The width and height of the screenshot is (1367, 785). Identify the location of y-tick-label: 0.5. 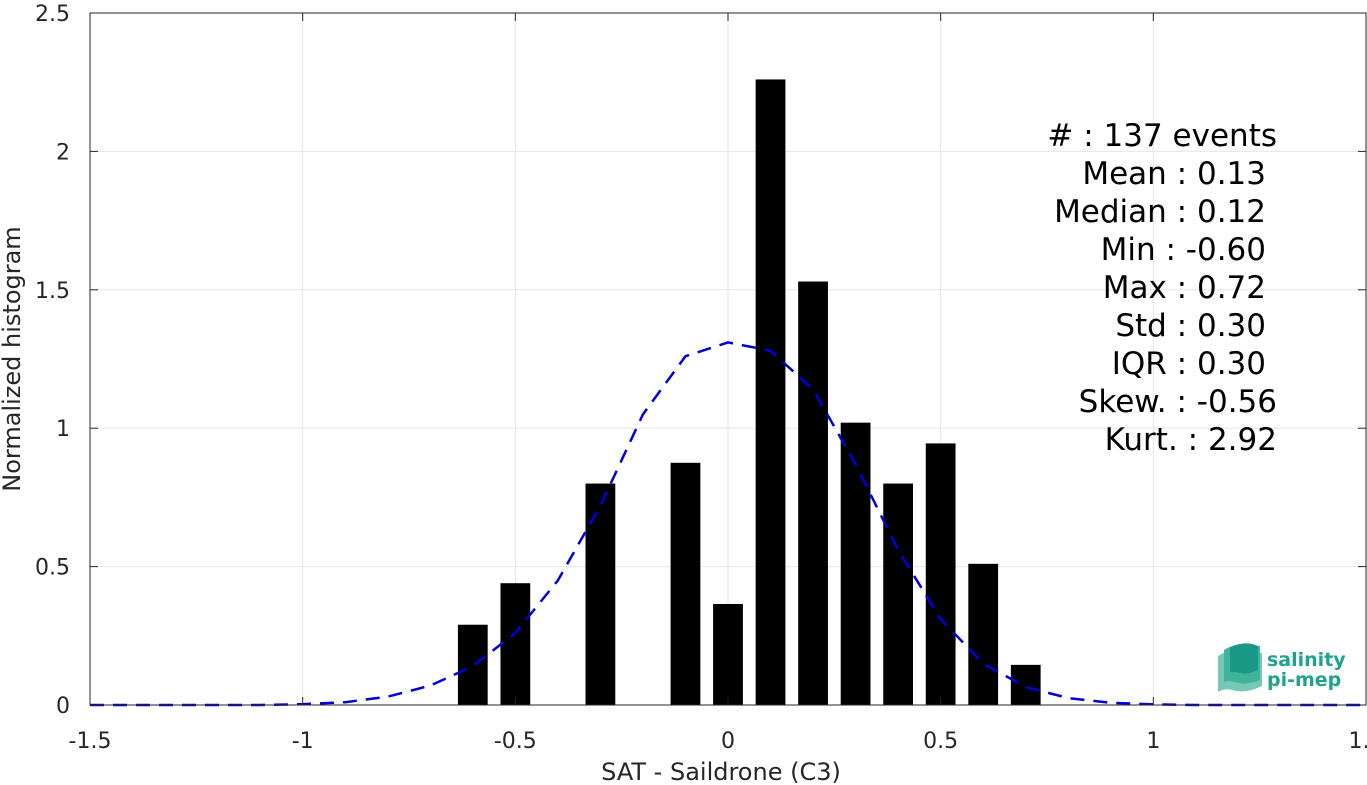
(52, 568).